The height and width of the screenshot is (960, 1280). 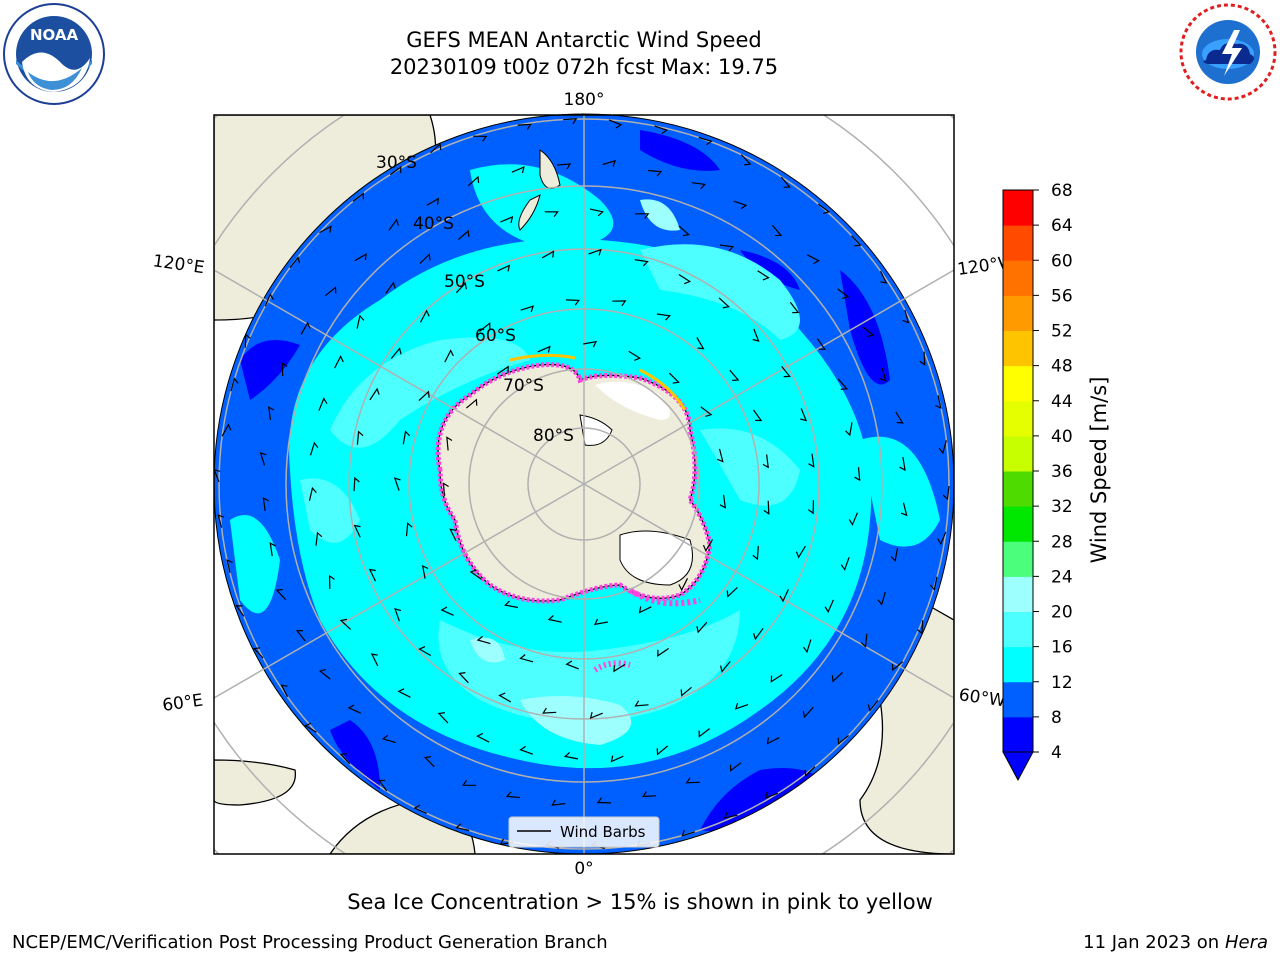 I want to click on host-name: Hera, so click(x=1246, y=942).